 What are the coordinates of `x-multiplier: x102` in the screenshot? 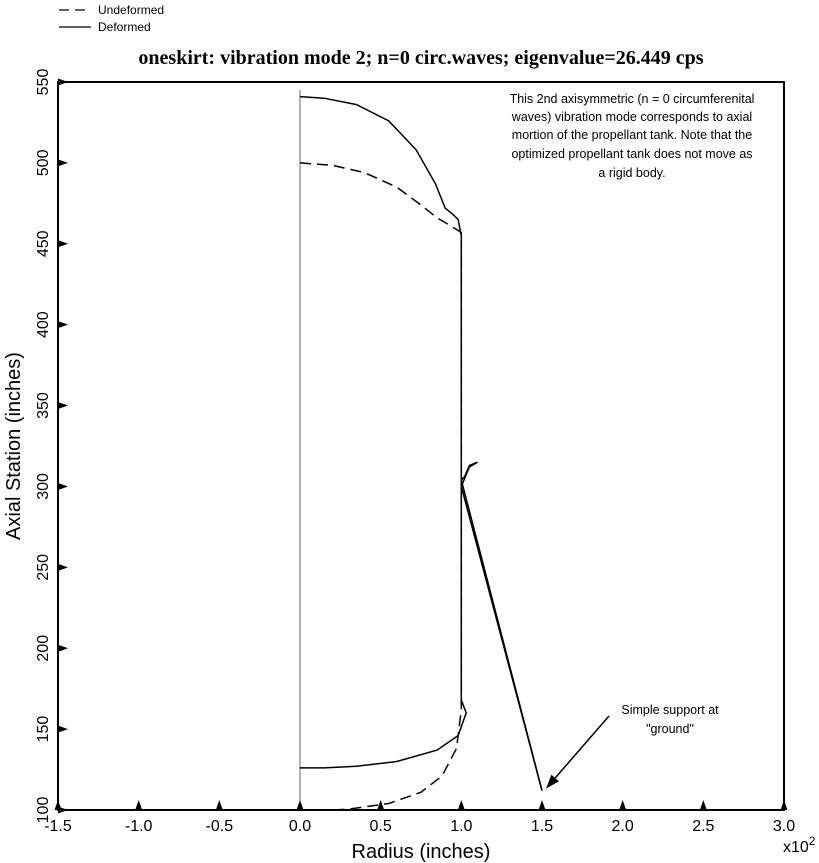 It's located at (799, 845).